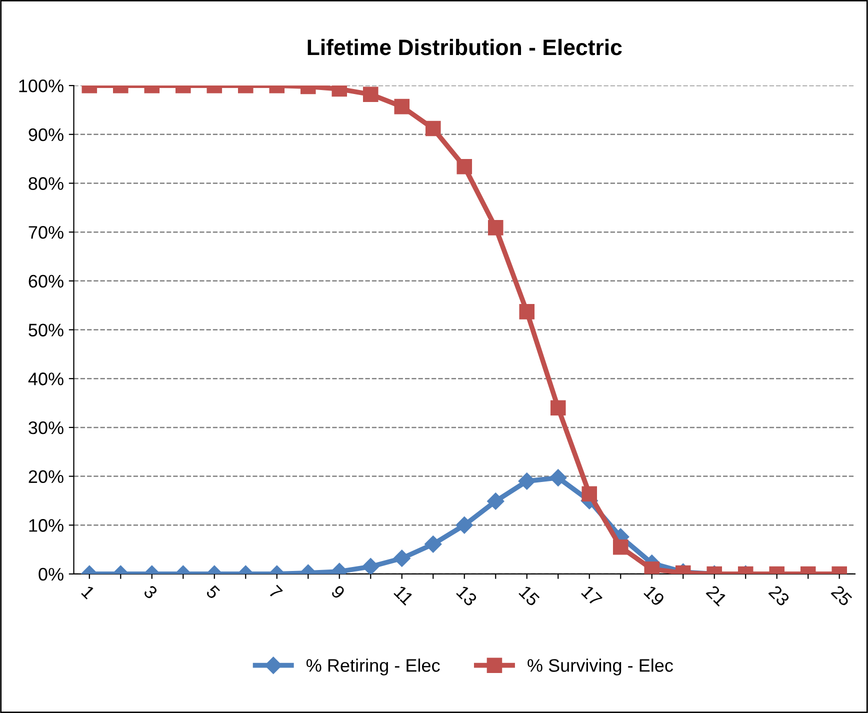 Image resolution: width=868 pixels, height=713 pixels. Describe the element at coordinates (88, 592) in the screenshot. I see `x-tick-label: 1` at that location.